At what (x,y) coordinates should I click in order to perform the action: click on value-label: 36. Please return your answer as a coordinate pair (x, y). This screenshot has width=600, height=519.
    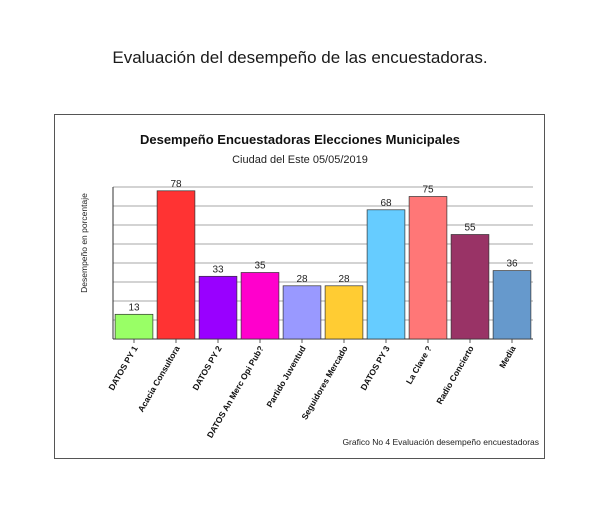
    Looking at the image, I should click on (512, 264).